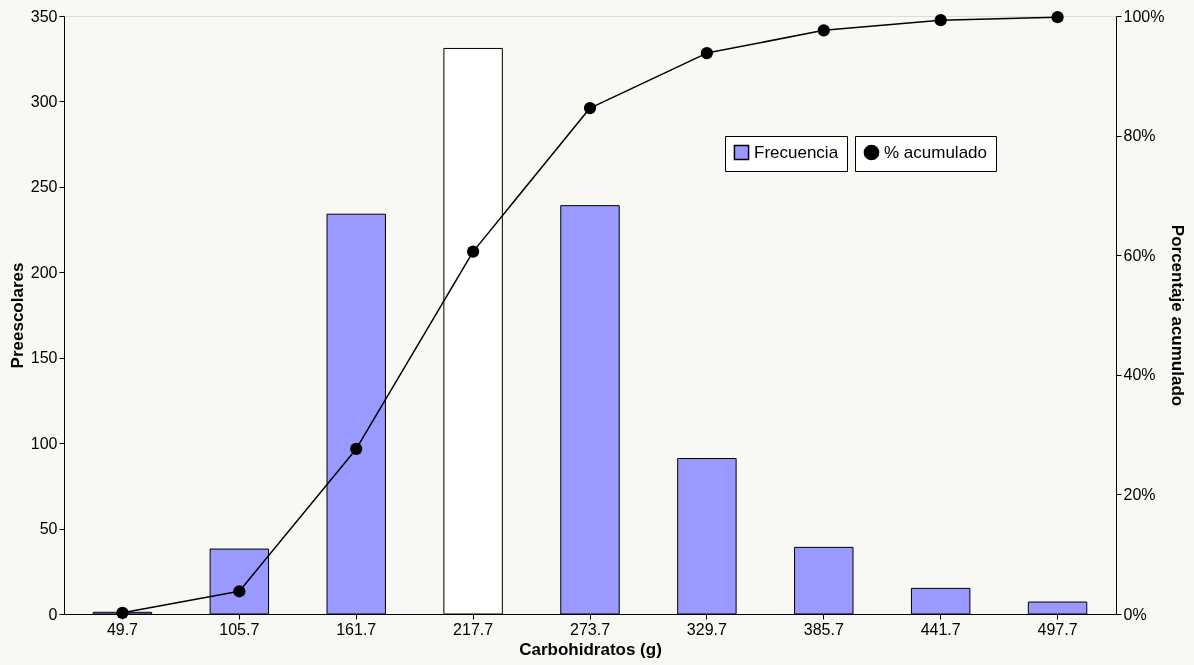  What do you see at coordinates (1139, 494) in the screenshot?
I see `y2-tick-label: 20%` at bounding box center [1139, 494].